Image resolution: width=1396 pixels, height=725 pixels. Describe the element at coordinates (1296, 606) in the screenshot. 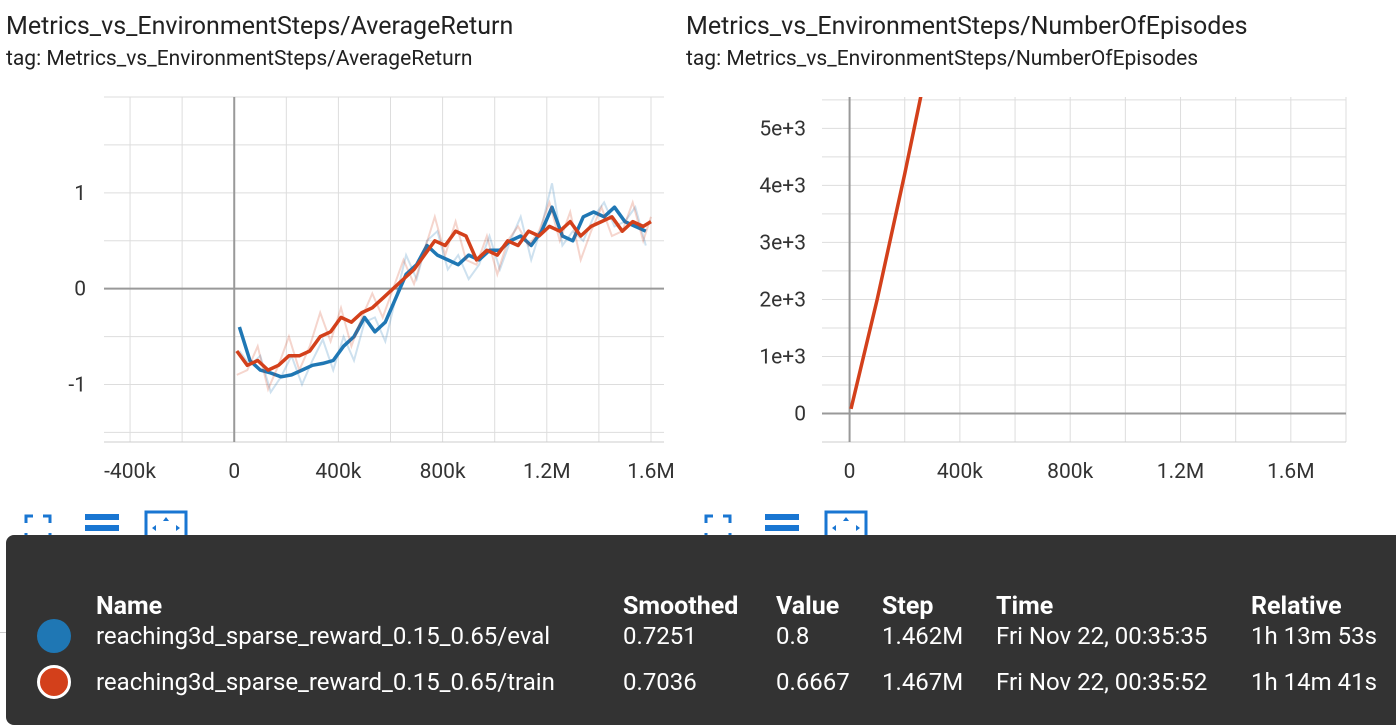

I see `header-relative: Relative` at that location.